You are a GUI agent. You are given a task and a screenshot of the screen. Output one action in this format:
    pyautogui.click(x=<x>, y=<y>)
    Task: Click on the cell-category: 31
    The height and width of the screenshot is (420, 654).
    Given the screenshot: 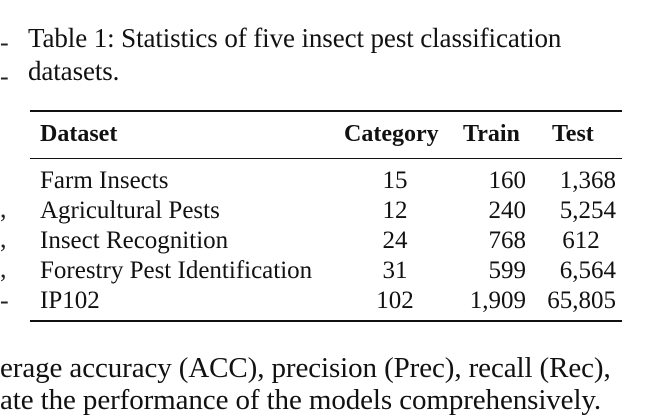 What is the action you would take?
    pyautogui.click(x=395, y=270)
    